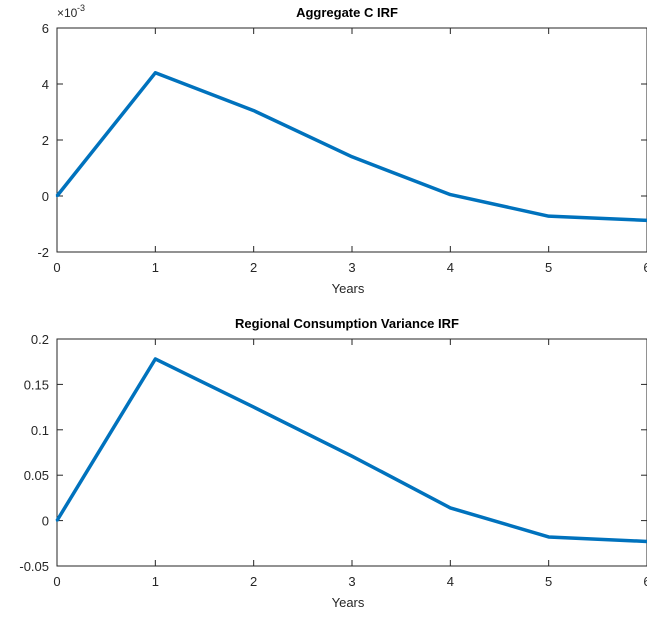  What do you see at coordinates (36, 384) in the screenshot?
I see `y-tick-label: 0.15` at bounding box center [36, 384].